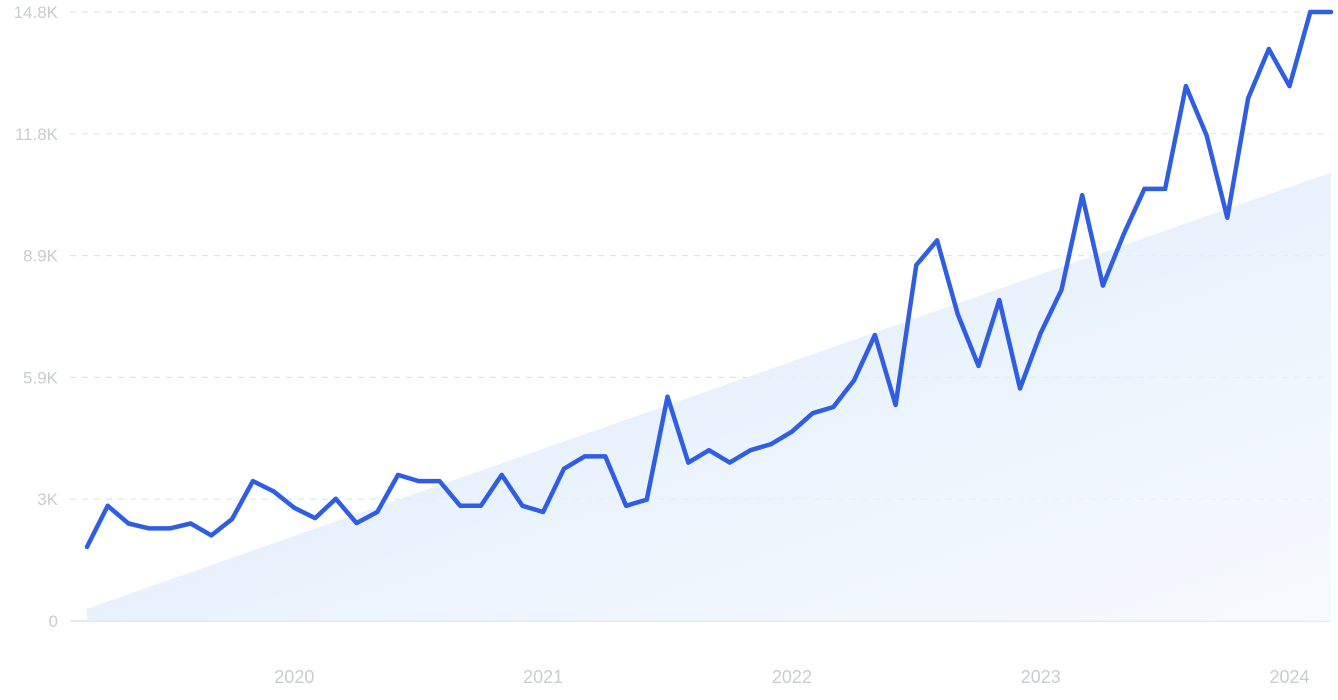  I want to click on x-tick-label: 2022, so click(792, 677).